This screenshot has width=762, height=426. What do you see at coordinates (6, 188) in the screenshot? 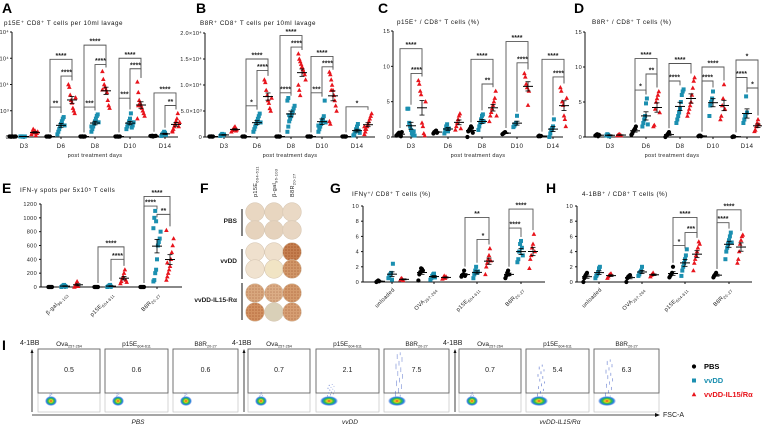
I see `panel-letter: E` at bounding box center [6, 188].